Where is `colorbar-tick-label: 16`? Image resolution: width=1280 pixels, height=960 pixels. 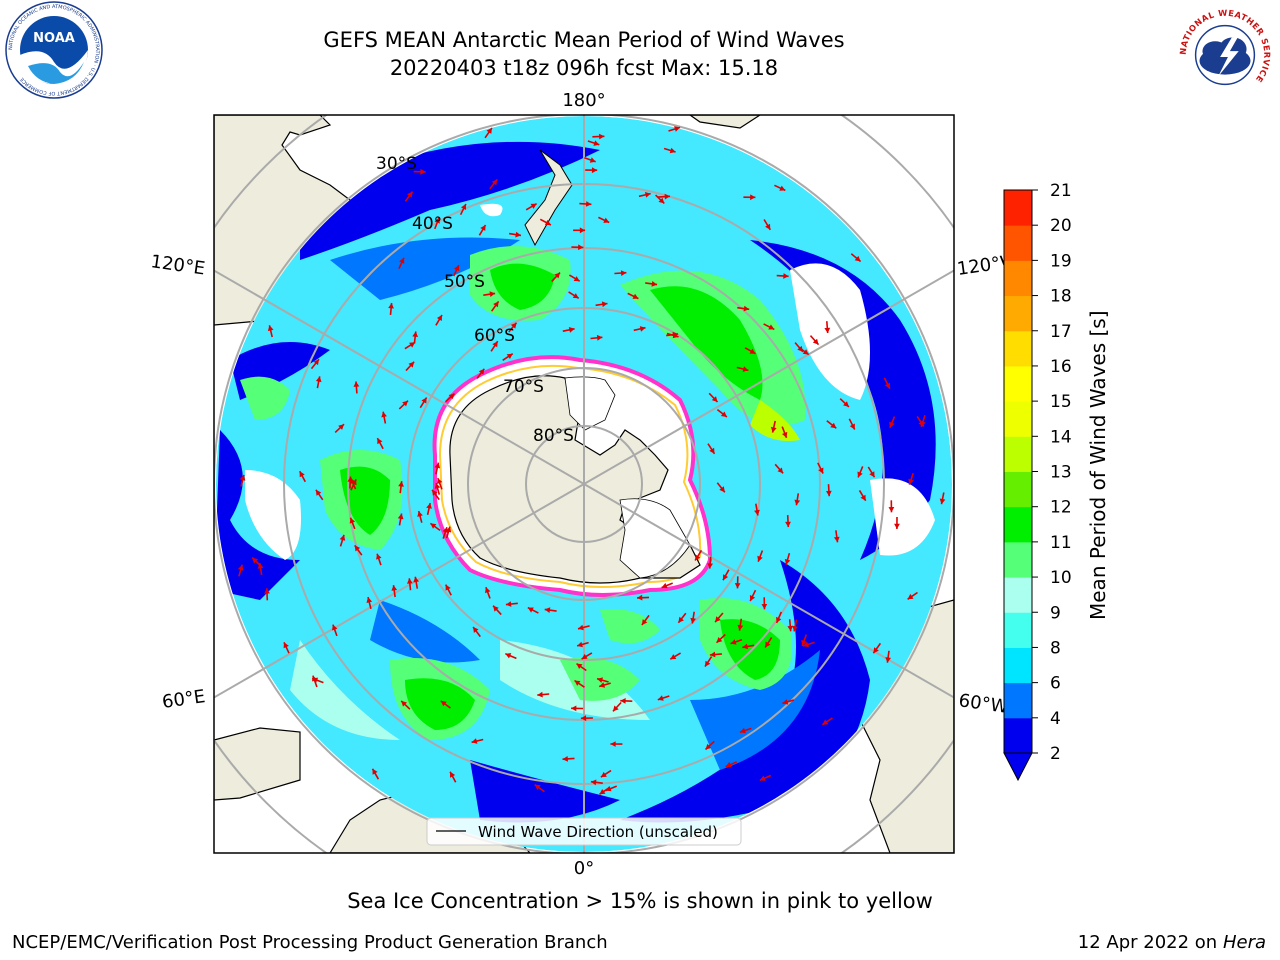
colorbar-tick-label: 16 is located at coordinates (1061, 367).